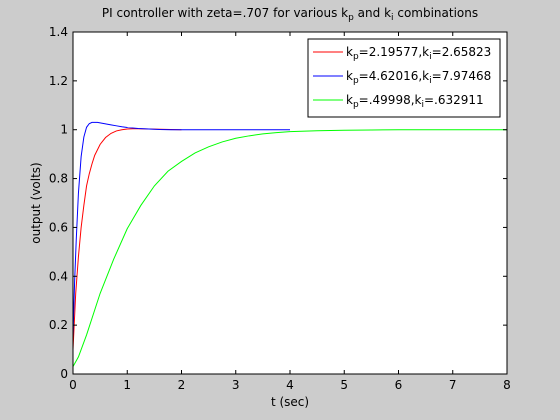  I want to click on x-tick-label: 1, so click(127, 385).